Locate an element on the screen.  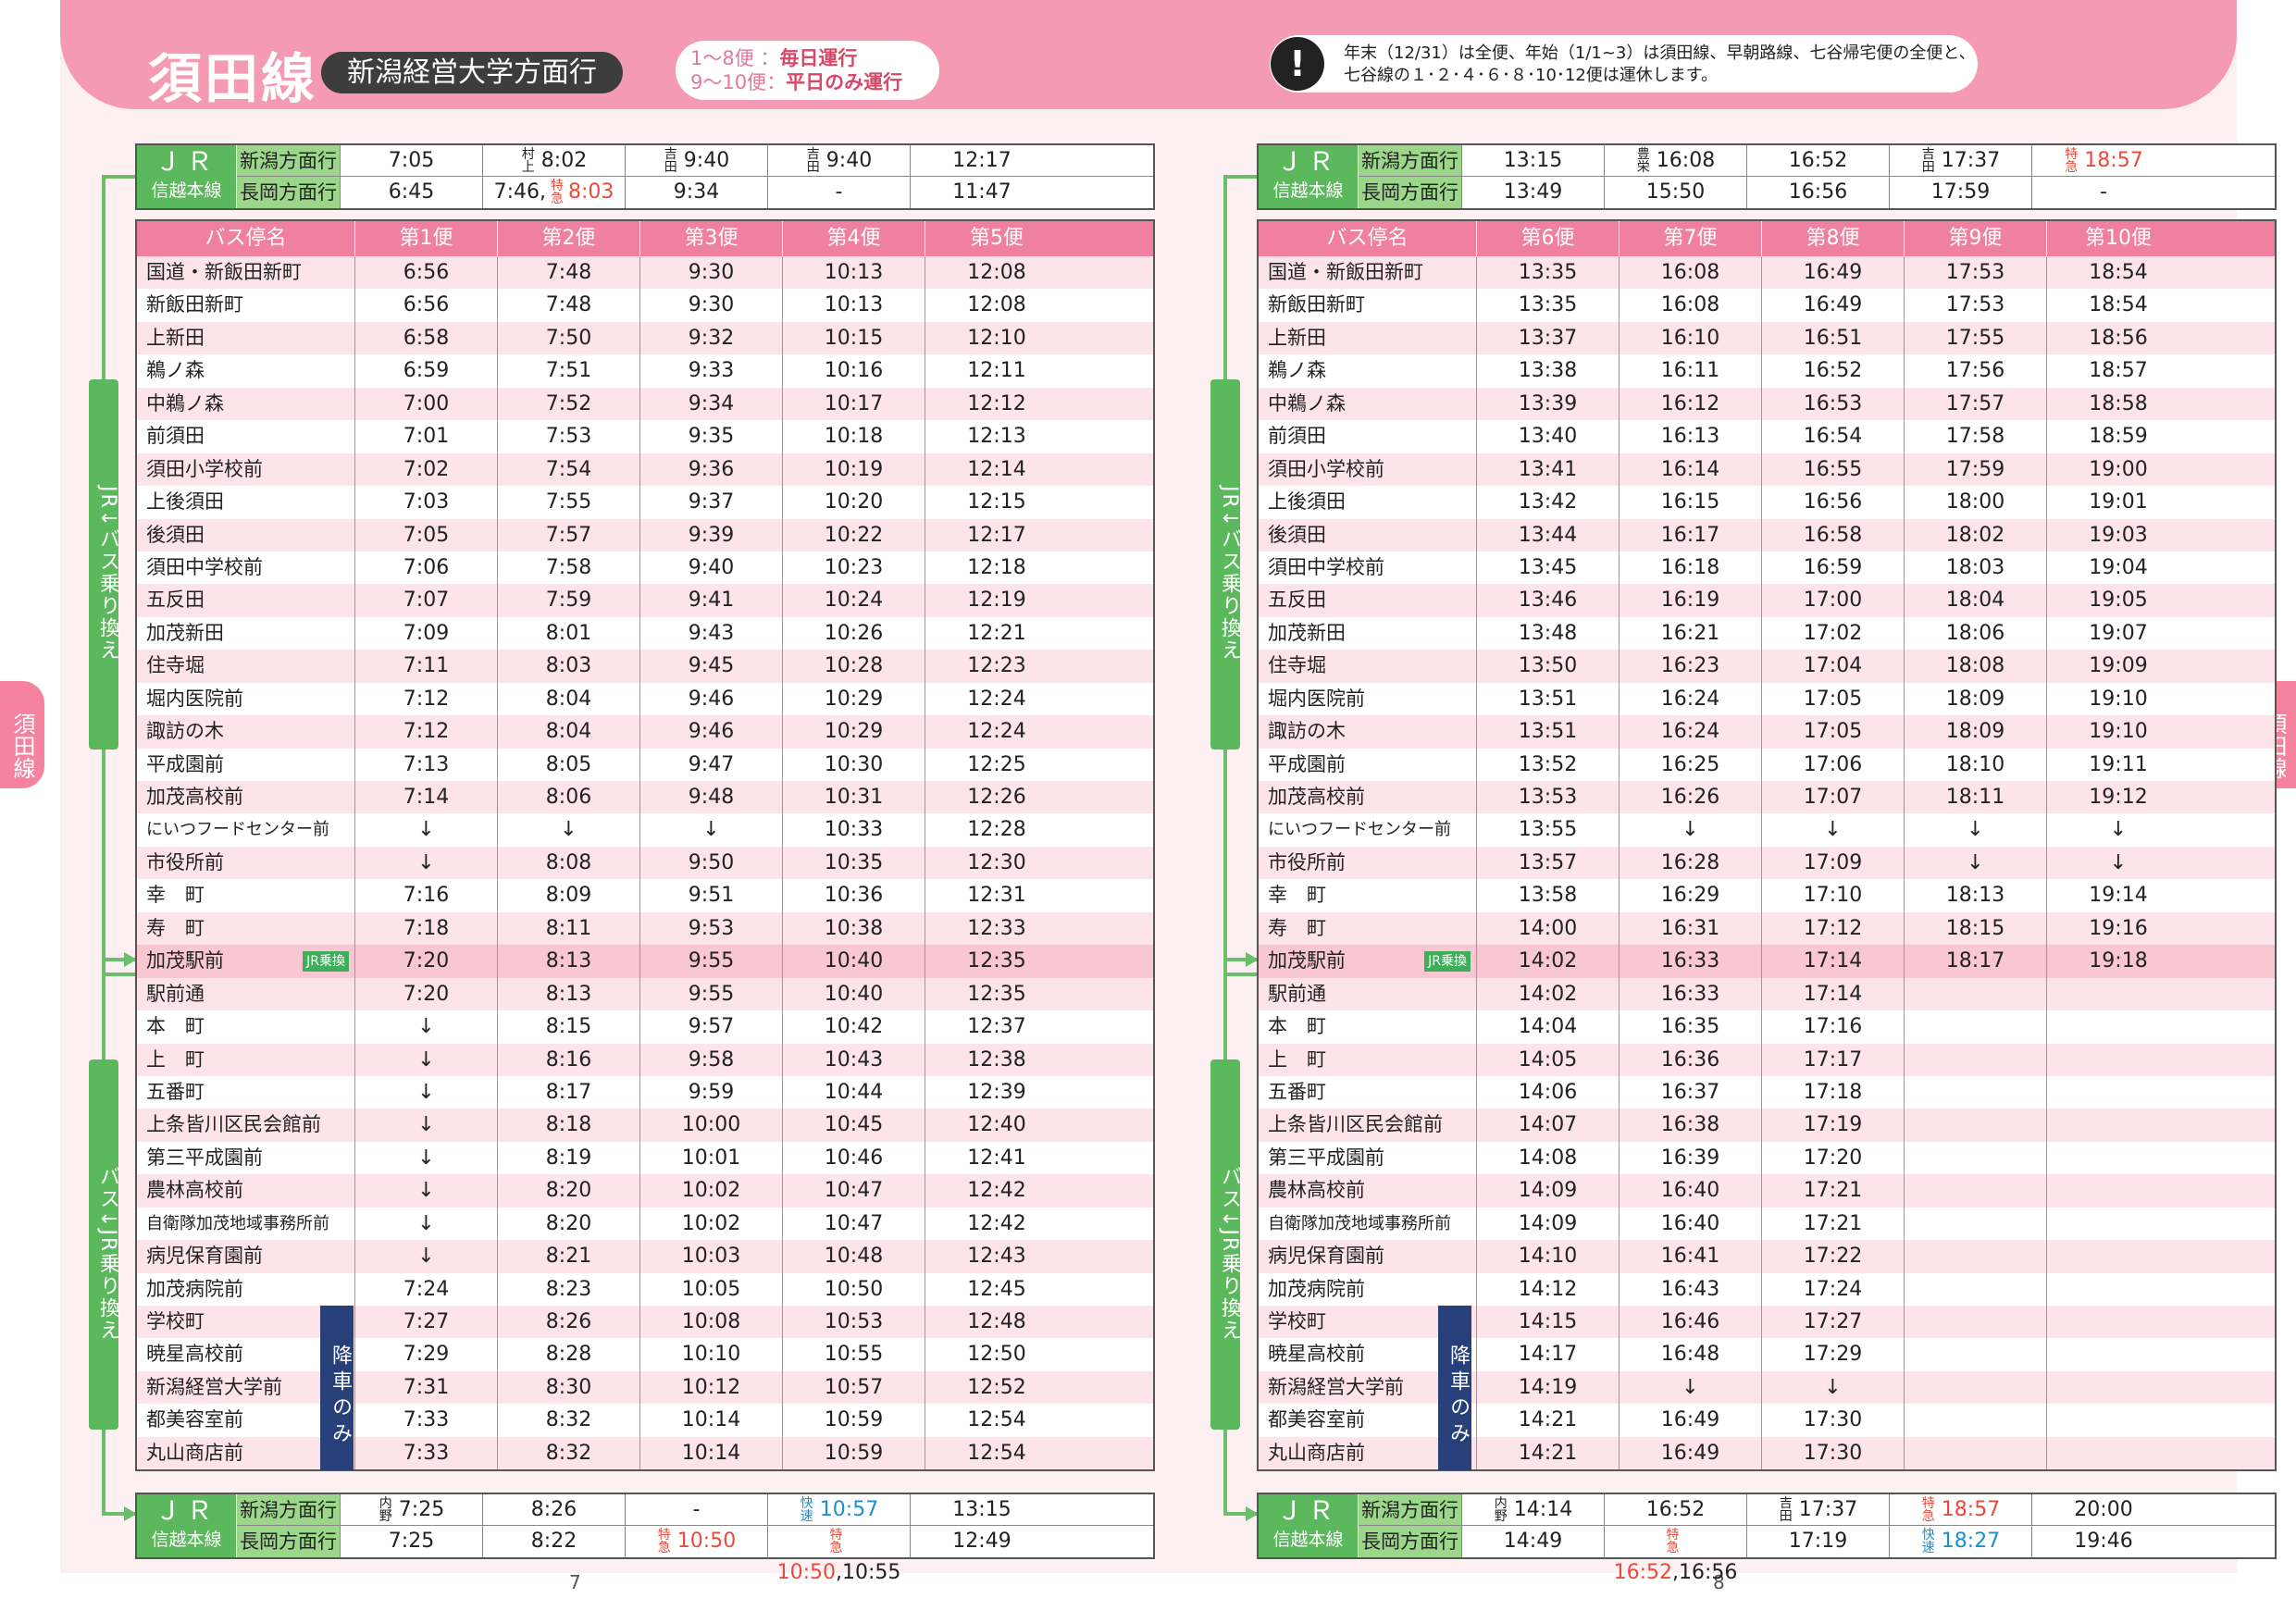
jr-time-cell: 7:25 is located at coordinates (412, 1541).